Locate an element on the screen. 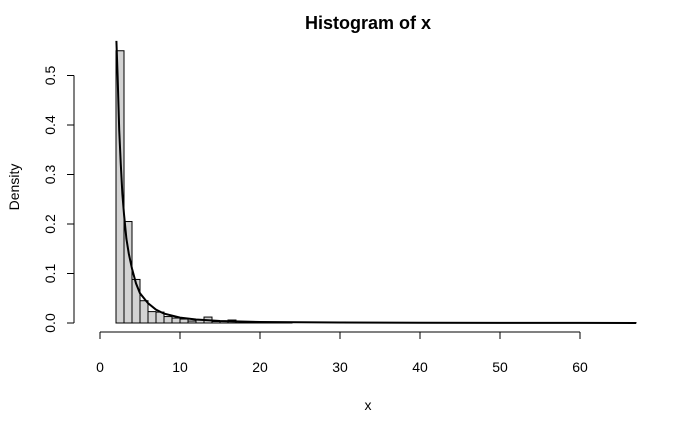 The image size is (700, 432). x-tick-label: 10 is located at coordinates (180, 367).